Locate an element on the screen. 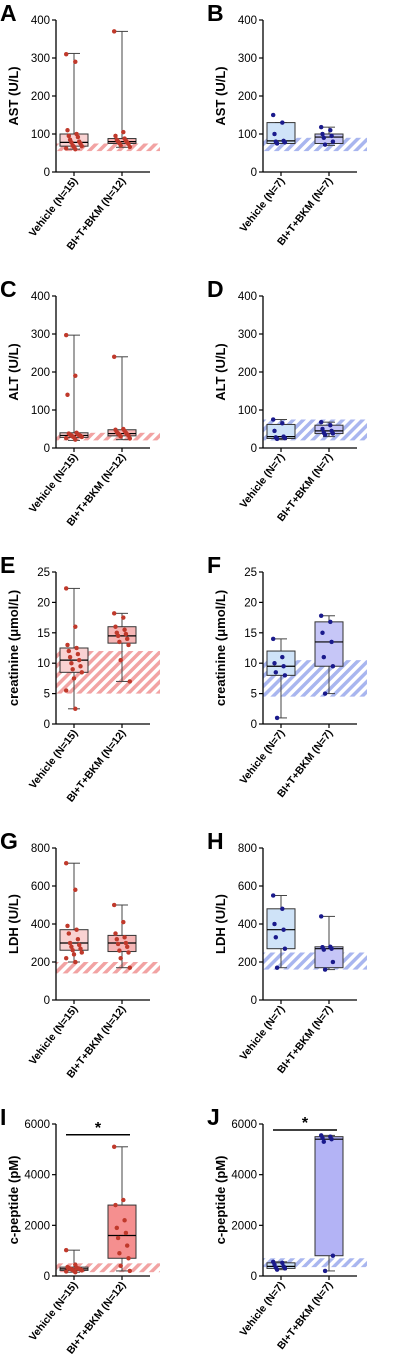 The height and width of the screenshot is (1354, 414). panel-letter: J is located at coordinates (213, 1117).